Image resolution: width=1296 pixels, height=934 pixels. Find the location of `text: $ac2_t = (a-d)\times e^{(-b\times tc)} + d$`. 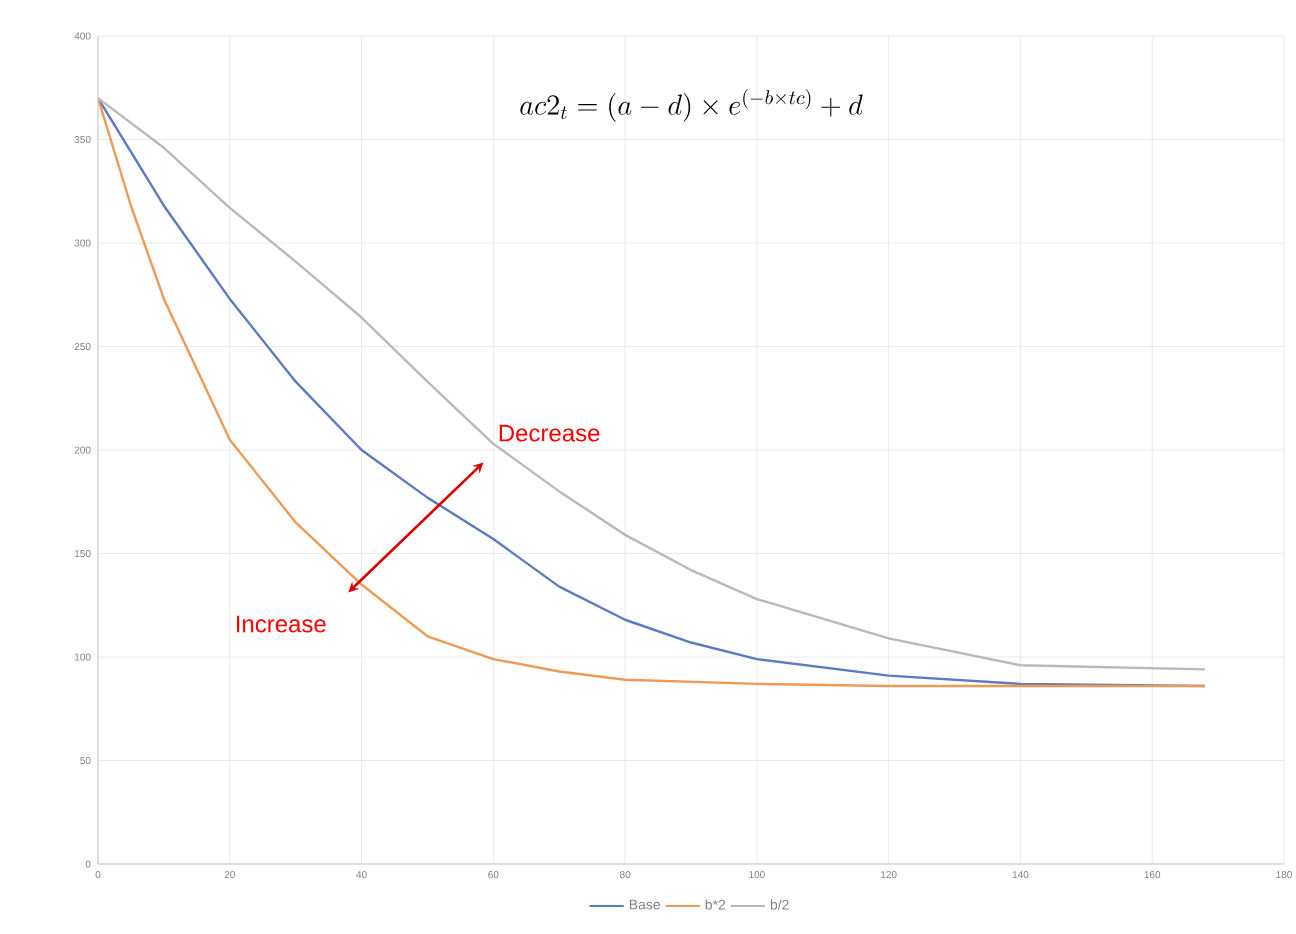

text: $ac2_t = (a-d)\times e^{(-b\times tc)} + d$ is located at coordinates (691, 105).